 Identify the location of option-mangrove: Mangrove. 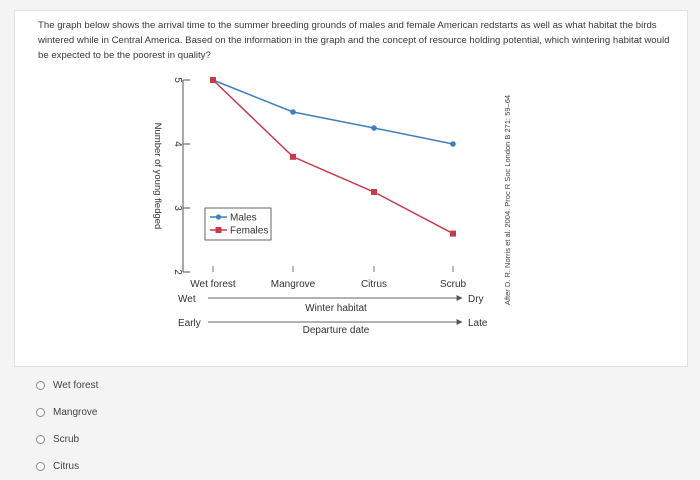
(67, 412).